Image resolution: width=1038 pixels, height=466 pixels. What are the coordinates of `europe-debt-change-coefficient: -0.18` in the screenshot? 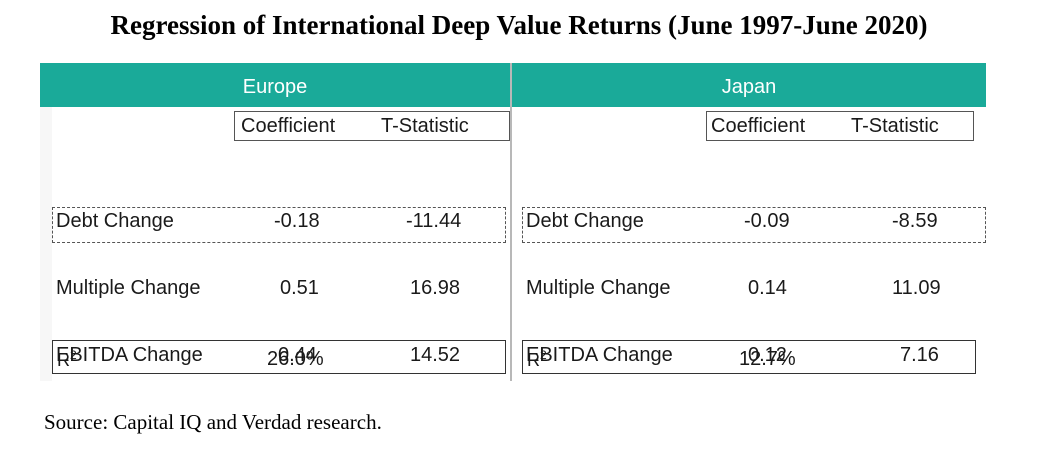 It's located at (297, 221).